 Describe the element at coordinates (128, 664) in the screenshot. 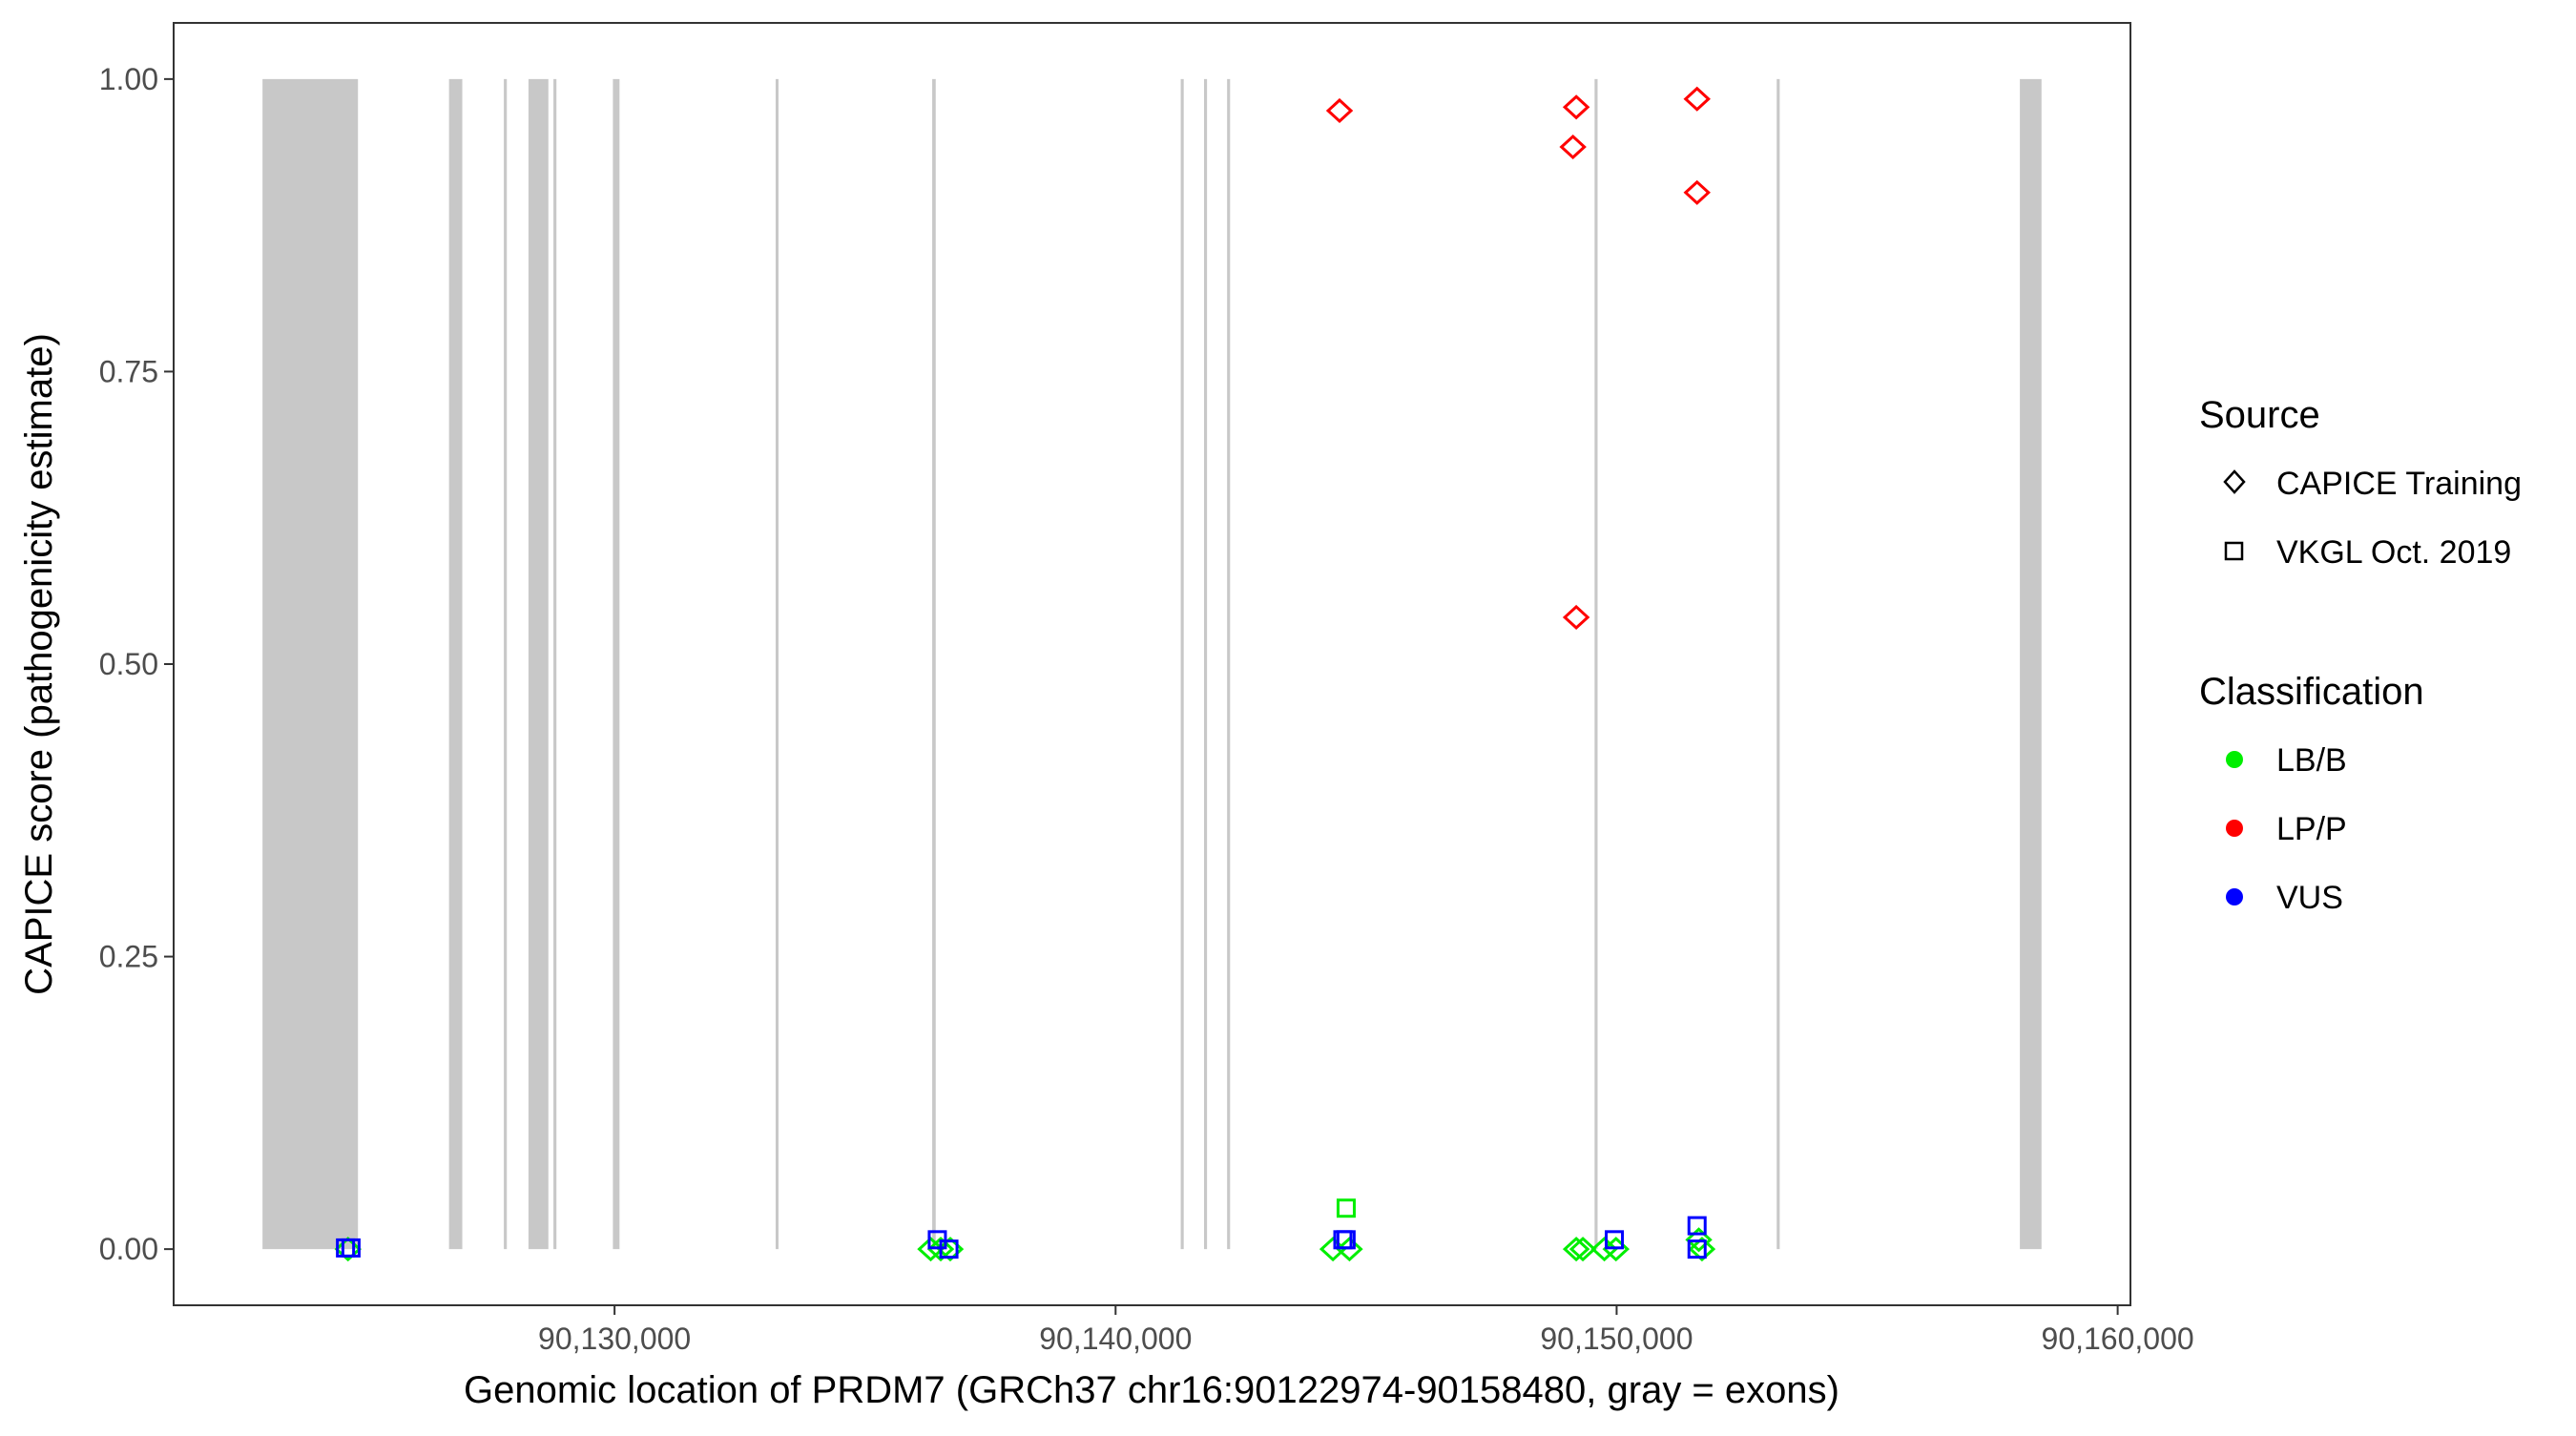

I see `y-tick-label: 0.50` at that location.